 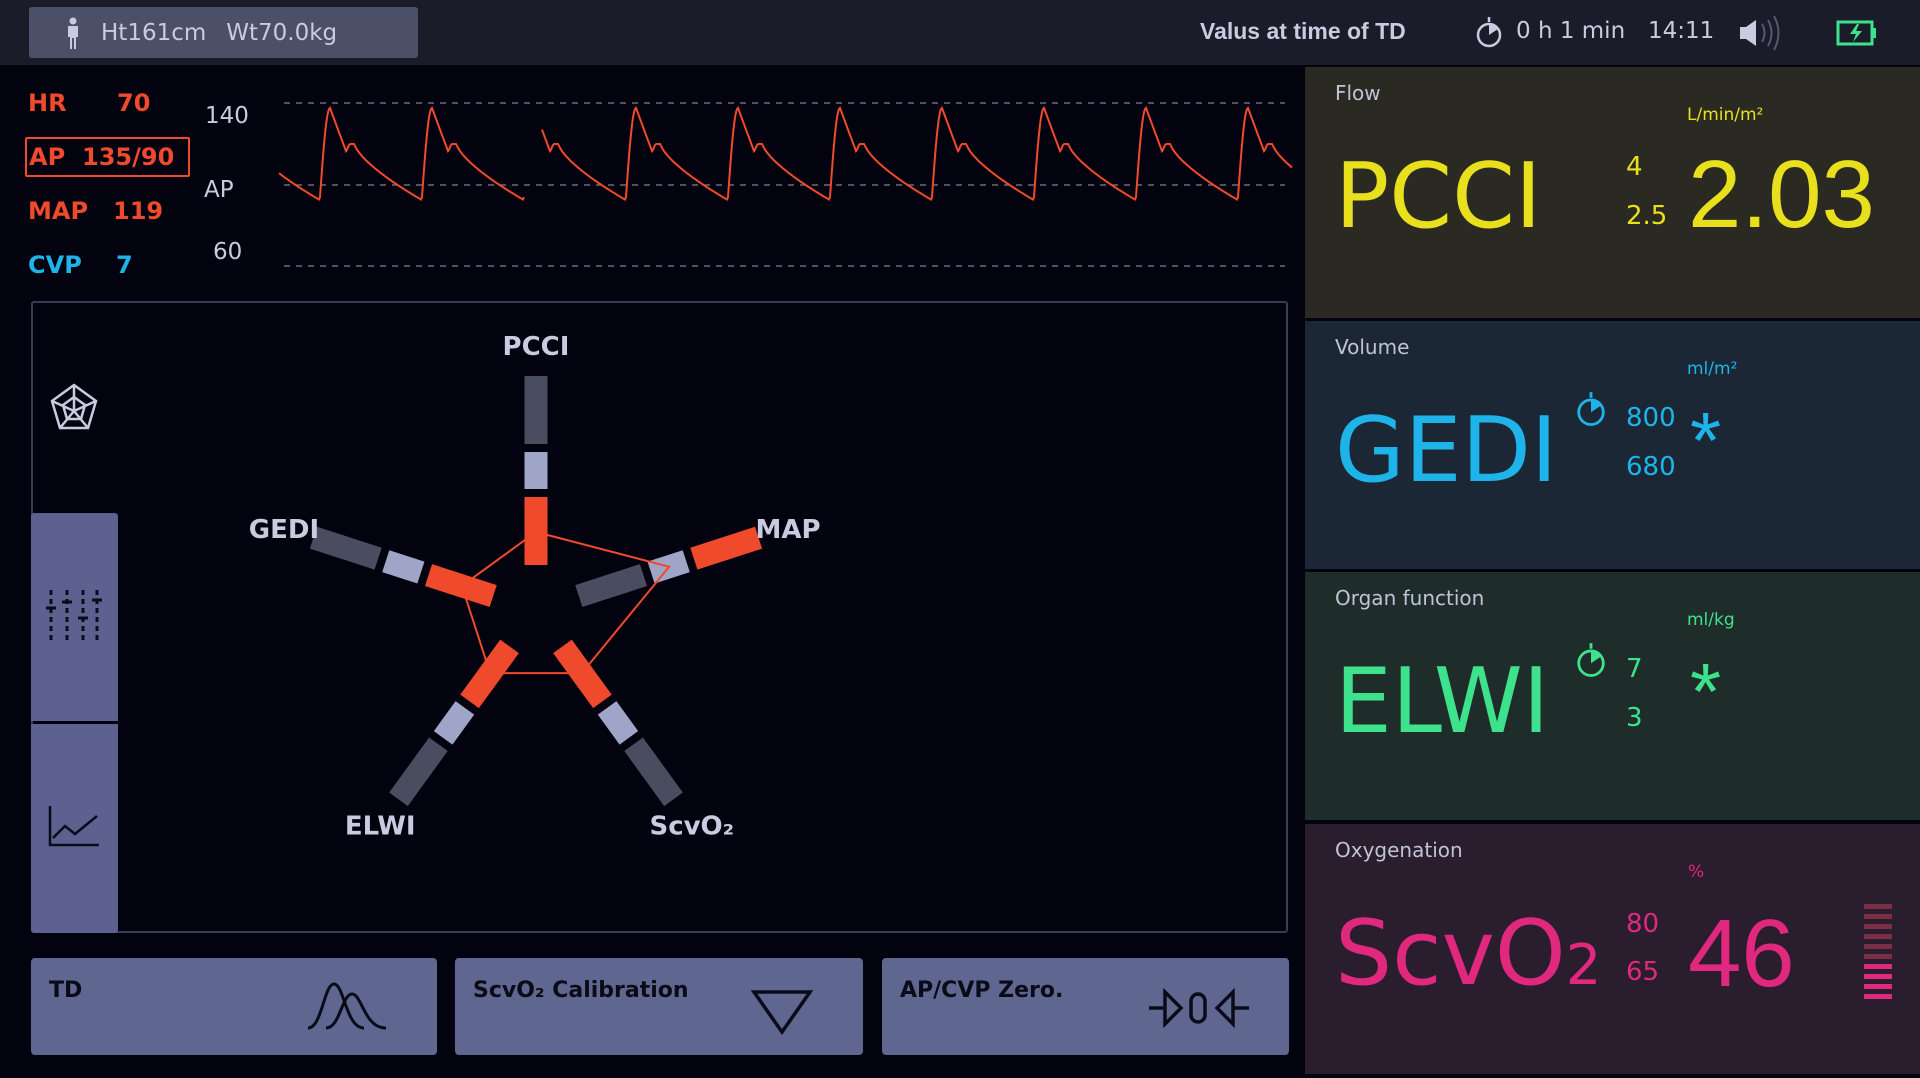 I want to click on gedi-low-limit: 680, so click(x=1651, y=467).